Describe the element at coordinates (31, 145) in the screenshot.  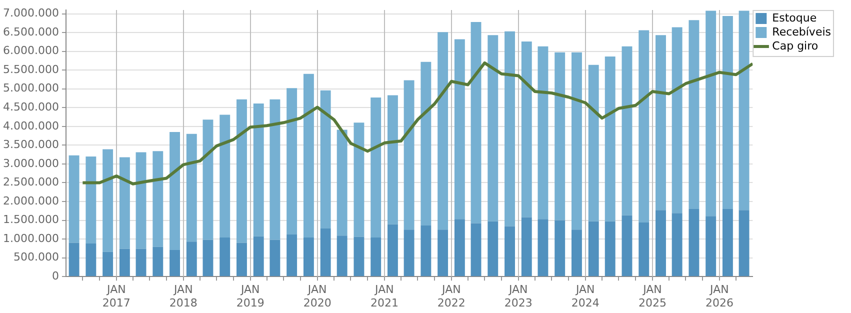
I see `y-tick-label: 3.500.000` at that location.